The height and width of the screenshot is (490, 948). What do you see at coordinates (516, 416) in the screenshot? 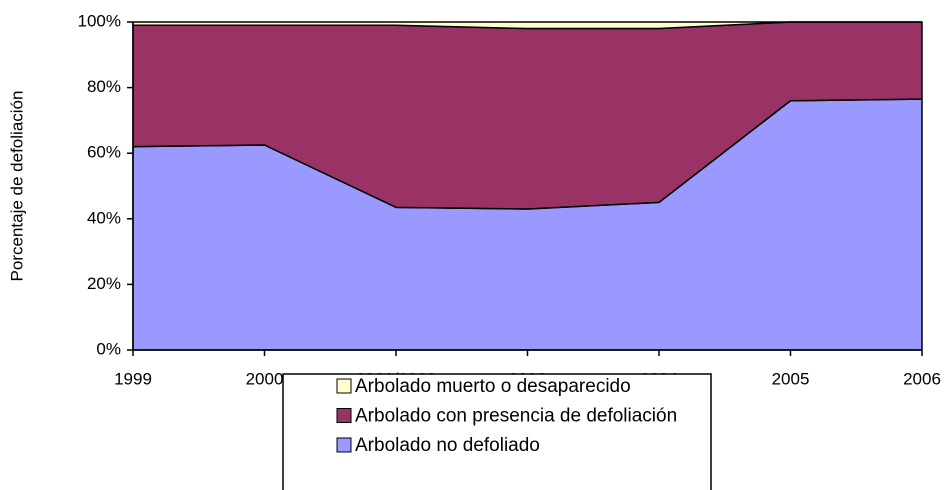
I see `legend-label: Arbolado con presencia de defoliación` at bounding box center [516, 416].